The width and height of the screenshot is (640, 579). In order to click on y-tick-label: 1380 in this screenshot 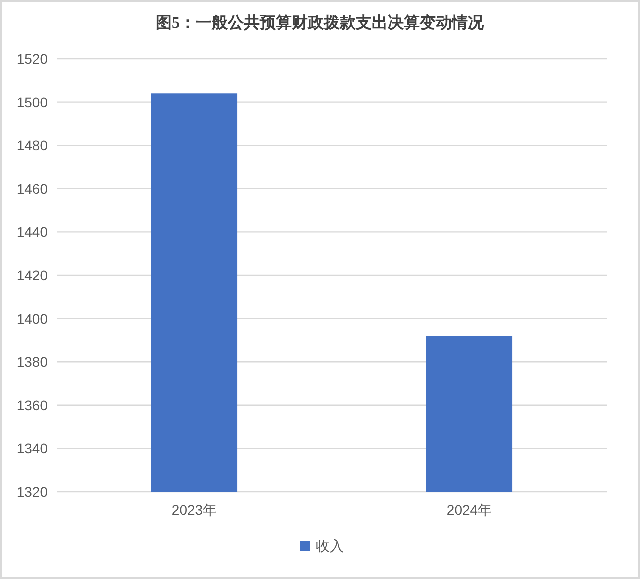, I will do `click(32, 362)`.